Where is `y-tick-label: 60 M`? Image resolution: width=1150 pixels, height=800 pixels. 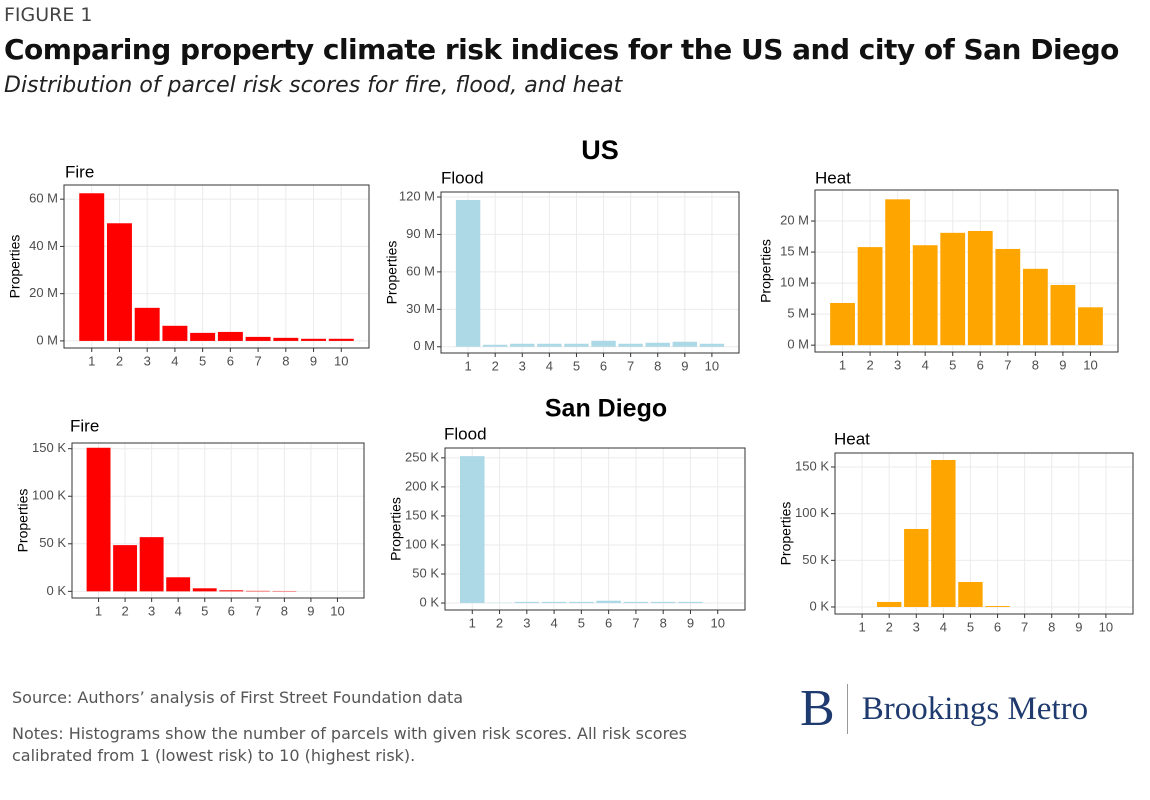 y-tick-label: 60 M is located at coordinates (420, 270).